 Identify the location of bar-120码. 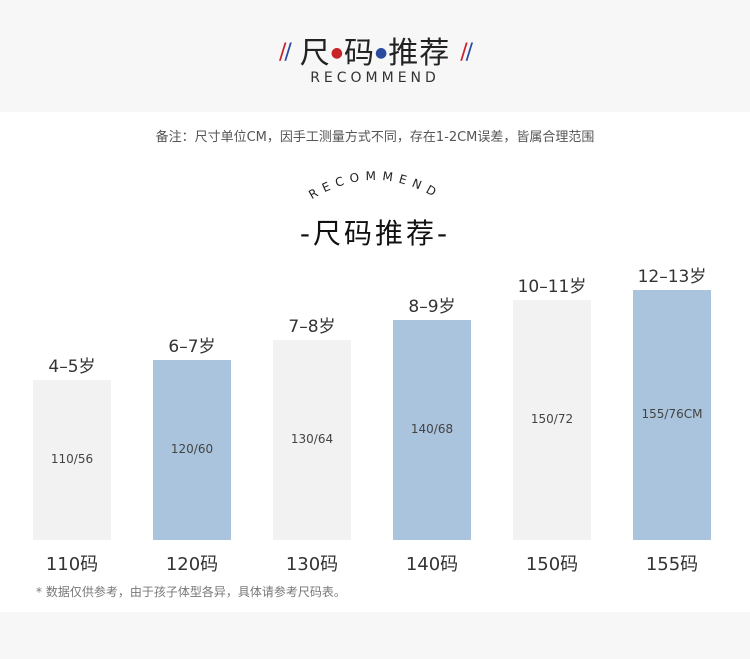
(192, 450).